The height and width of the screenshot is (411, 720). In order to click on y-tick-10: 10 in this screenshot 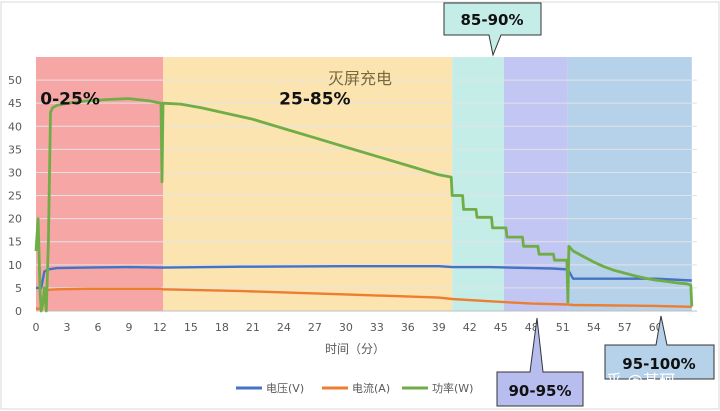, I will do `click(15, 265)`.